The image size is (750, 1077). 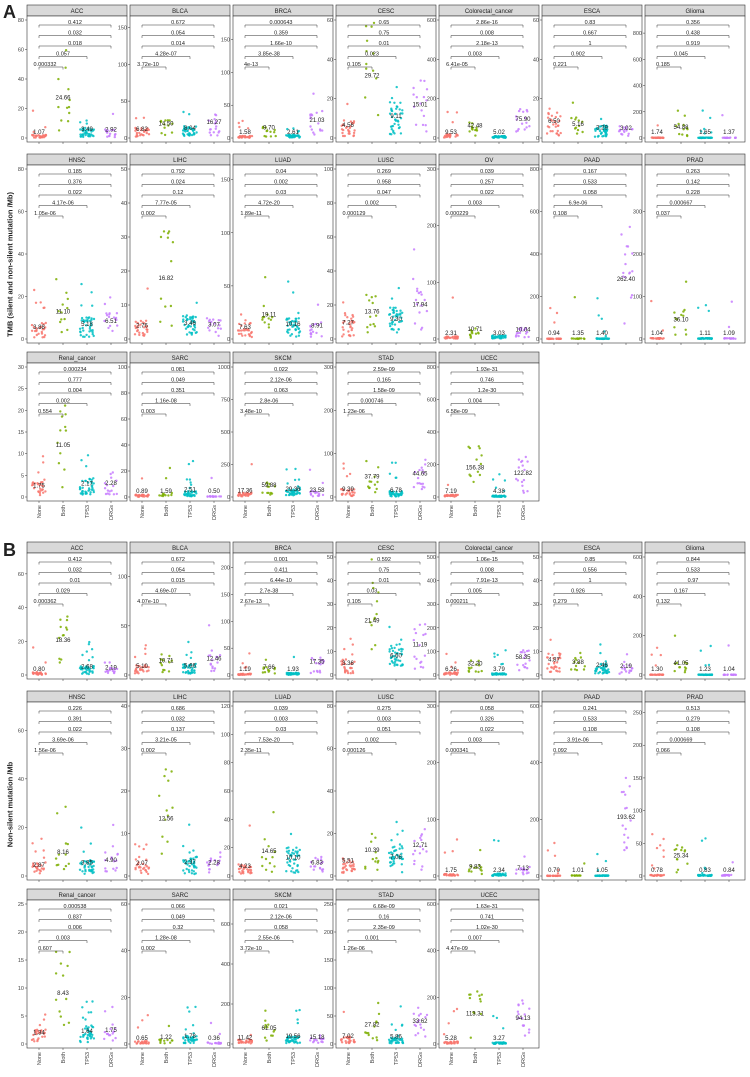 What do you see at coordinates (384, 730) in the screenshot?
I see `p-value-label: 0.051` at bounding box center [384, 730].